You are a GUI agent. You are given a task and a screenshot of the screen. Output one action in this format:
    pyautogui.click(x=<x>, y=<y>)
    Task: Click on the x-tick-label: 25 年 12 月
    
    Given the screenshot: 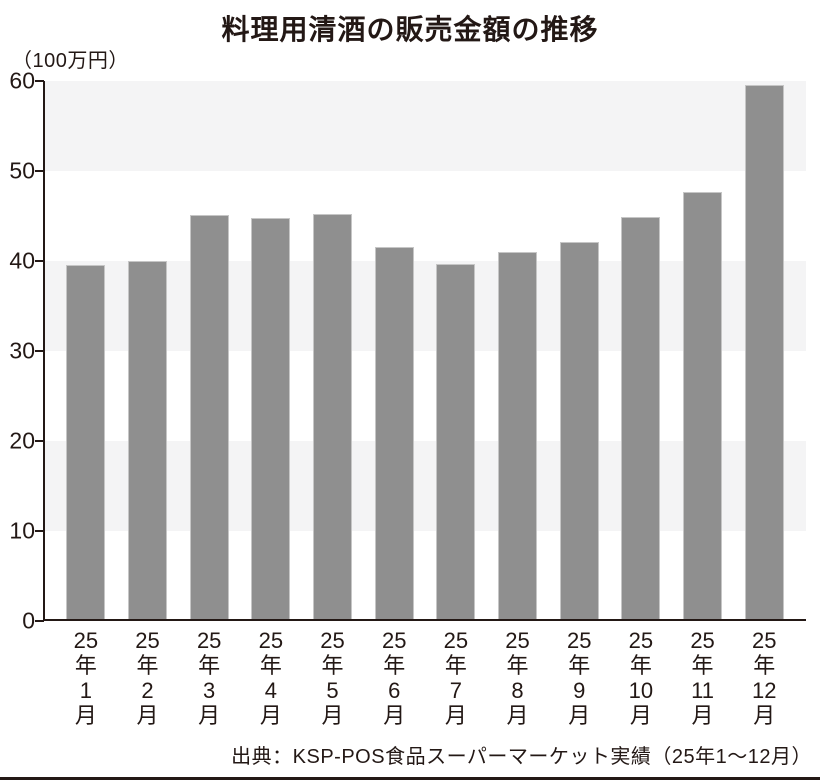 What is the action you would take?
    pyautogui.click(x=764, y=678)
    